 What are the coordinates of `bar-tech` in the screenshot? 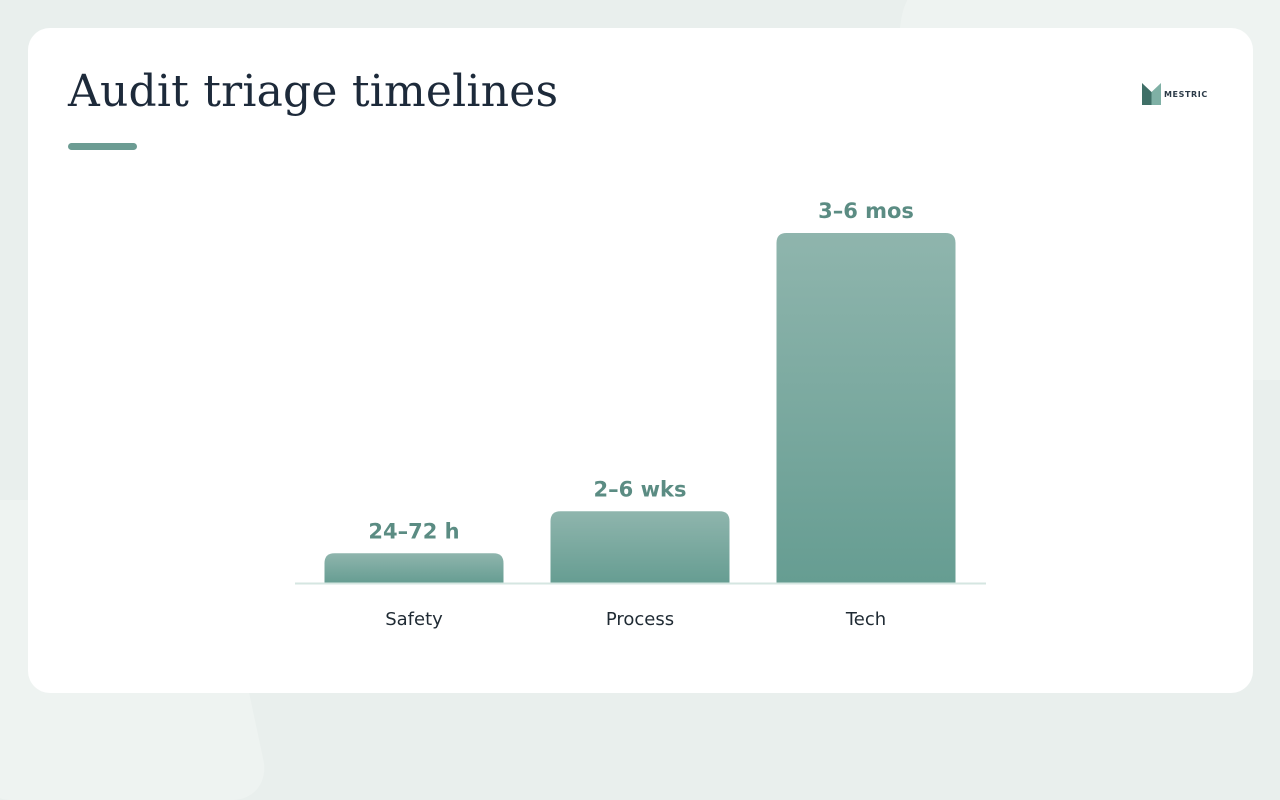 It's located at (866, 408).